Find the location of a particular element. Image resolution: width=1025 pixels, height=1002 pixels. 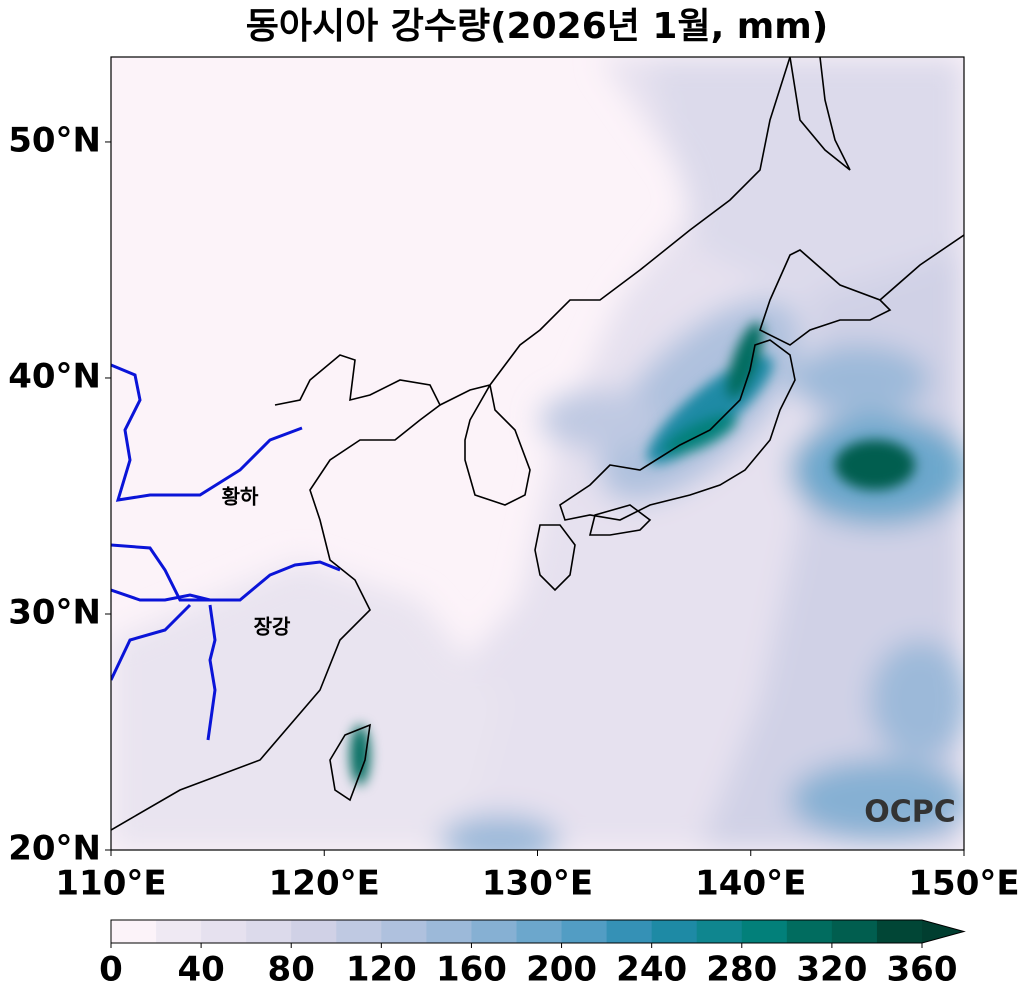

map-title: 동아시아 강수량(2026년 1월, mm) is located at coordinates (537, 26).